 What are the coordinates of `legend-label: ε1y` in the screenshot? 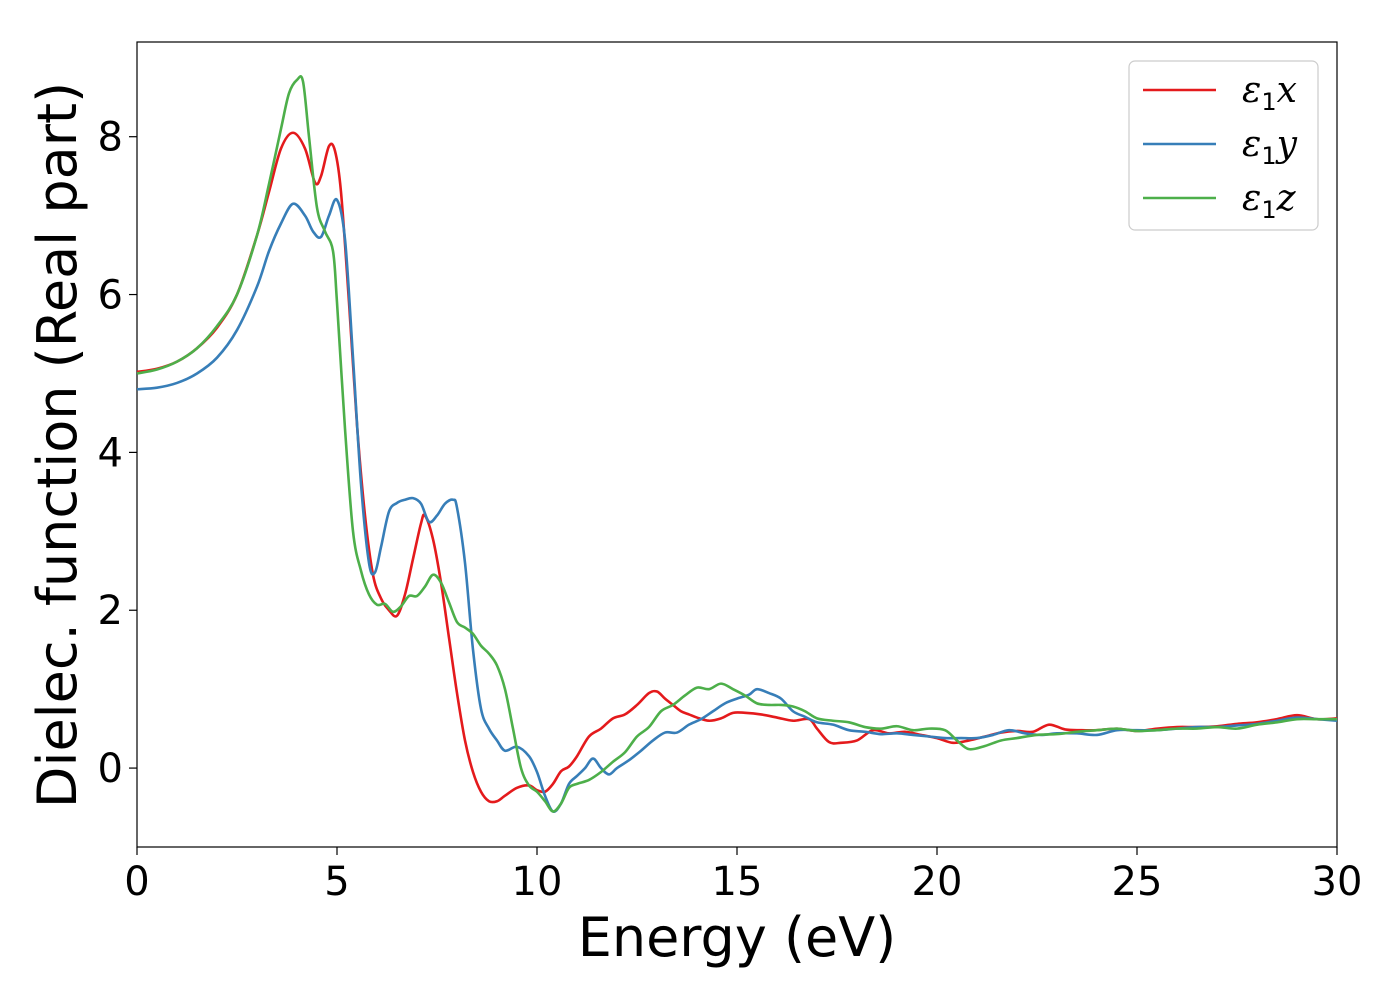 It's located at (1270, 147).